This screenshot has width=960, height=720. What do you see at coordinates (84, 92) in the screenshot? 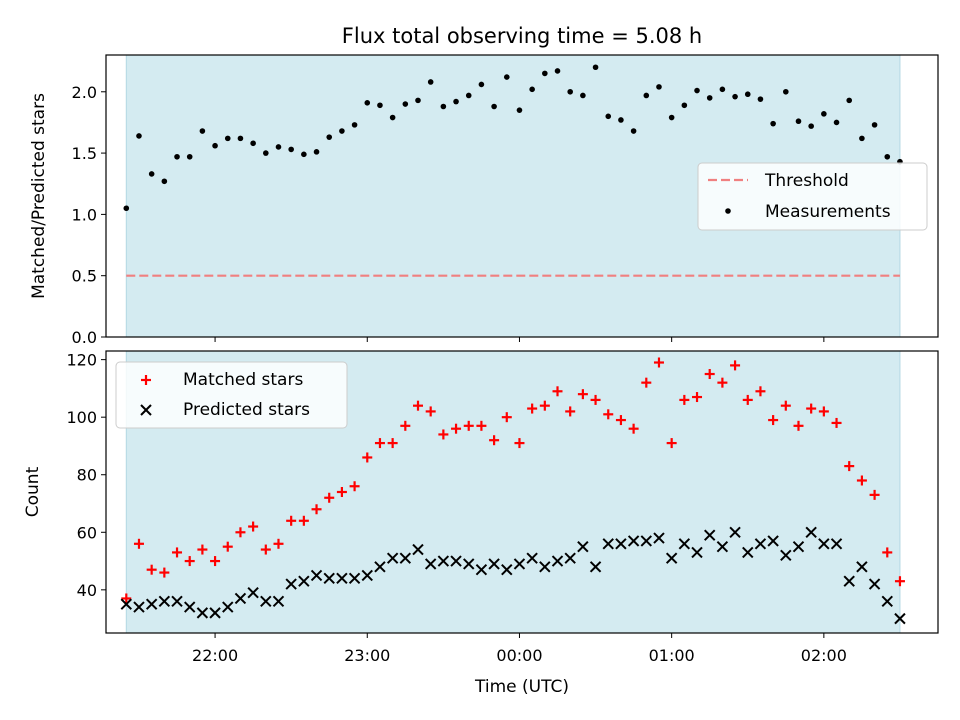
I see `top-y-tick-label: 2.0` at bounding box center [84, 92].